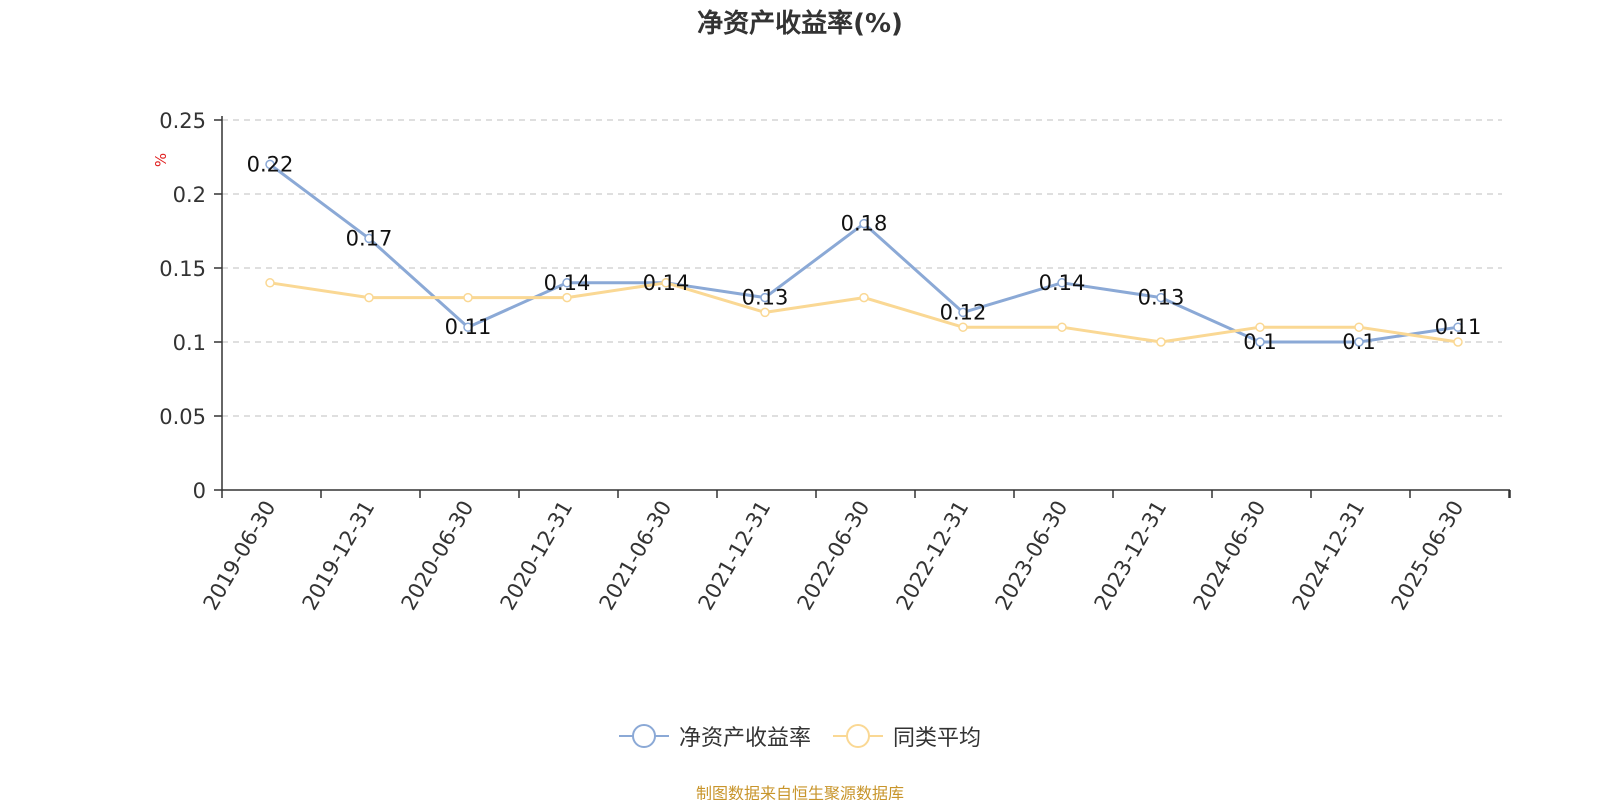  Describe the element at coordinates (800, 24) in the screenshot. I see `chart-title: 净资产收益率(%)` at that location.